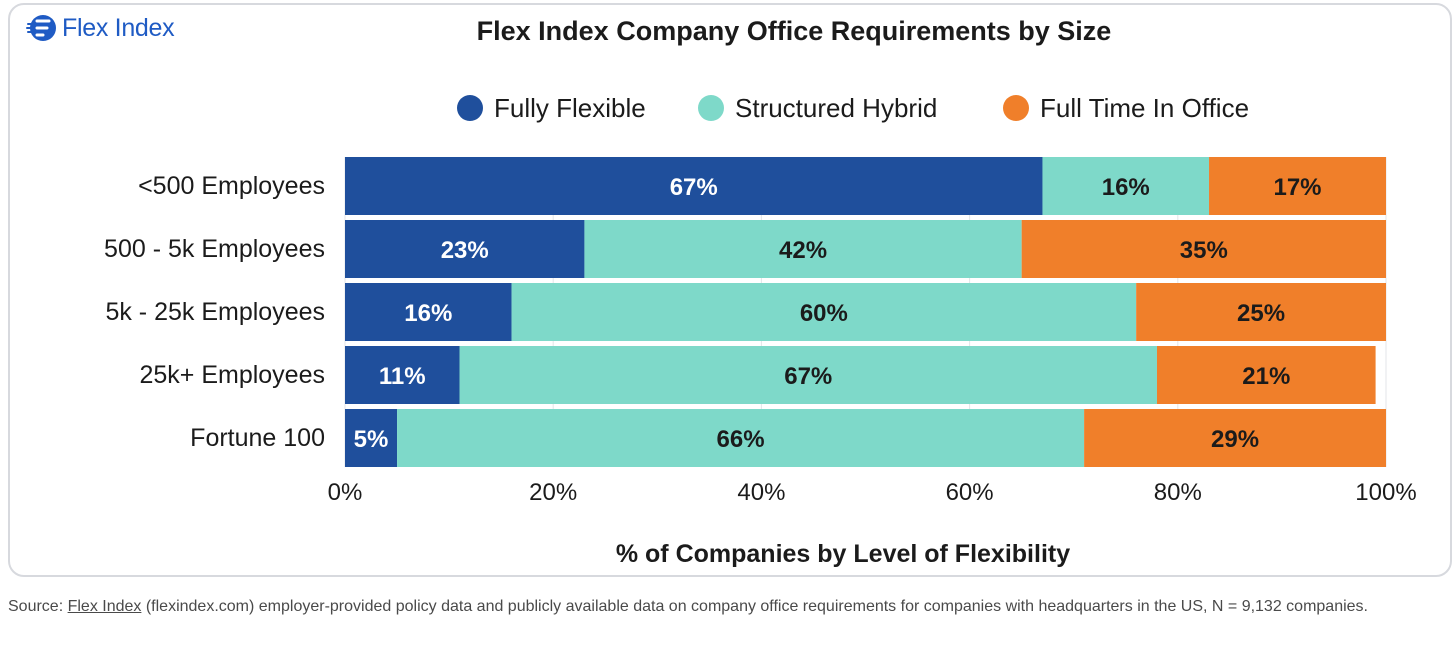 This screenshot has width=1456, height=649. Describe the element at coordinates (345, 492) in the screenshot. I see `x-tick-label: 0%` at that location.